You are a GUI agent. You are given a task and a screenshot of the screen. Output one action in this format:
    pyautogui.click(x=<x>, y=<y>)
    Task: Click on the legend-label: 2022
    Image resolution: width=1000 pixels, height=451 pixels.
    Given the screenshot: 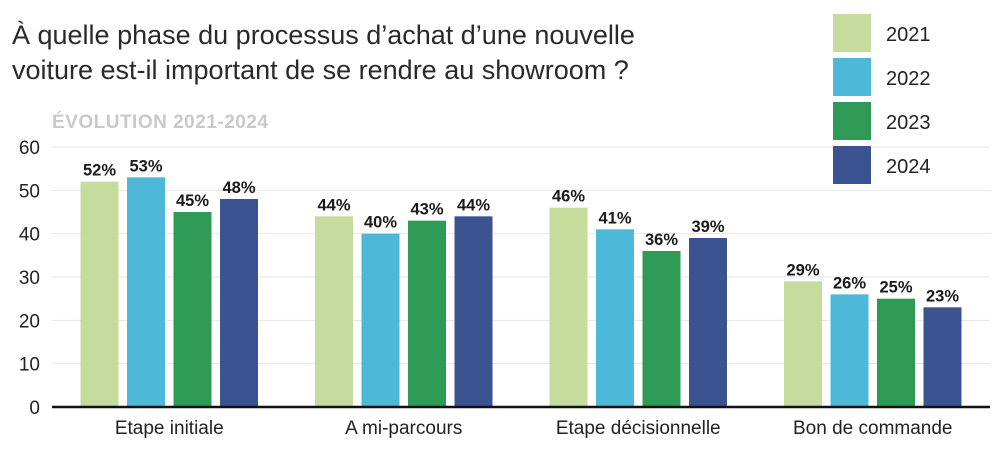 What is the action you would take?
    pyautogui.click(x=908, y=79)
    